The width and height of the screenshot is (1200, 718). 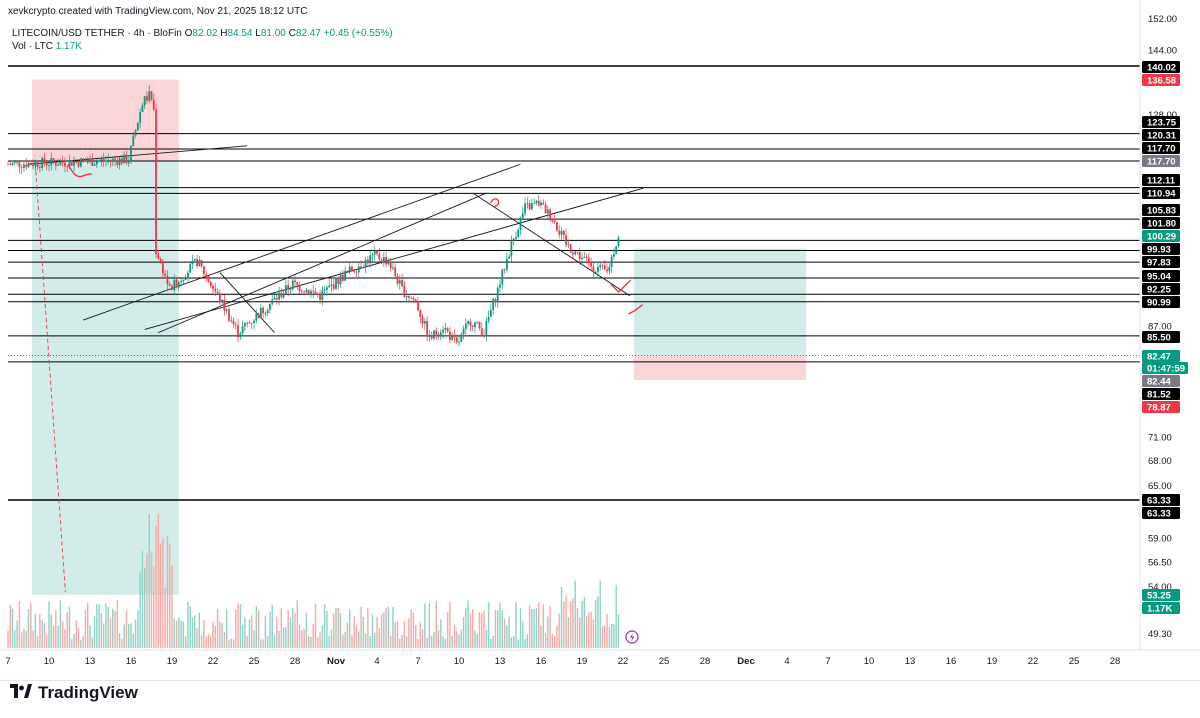 What do you see at coordinates (1159, 501) in the screenshot?
I see `price-badge-label-22: 63.33` at bounding box center [1159, 501].